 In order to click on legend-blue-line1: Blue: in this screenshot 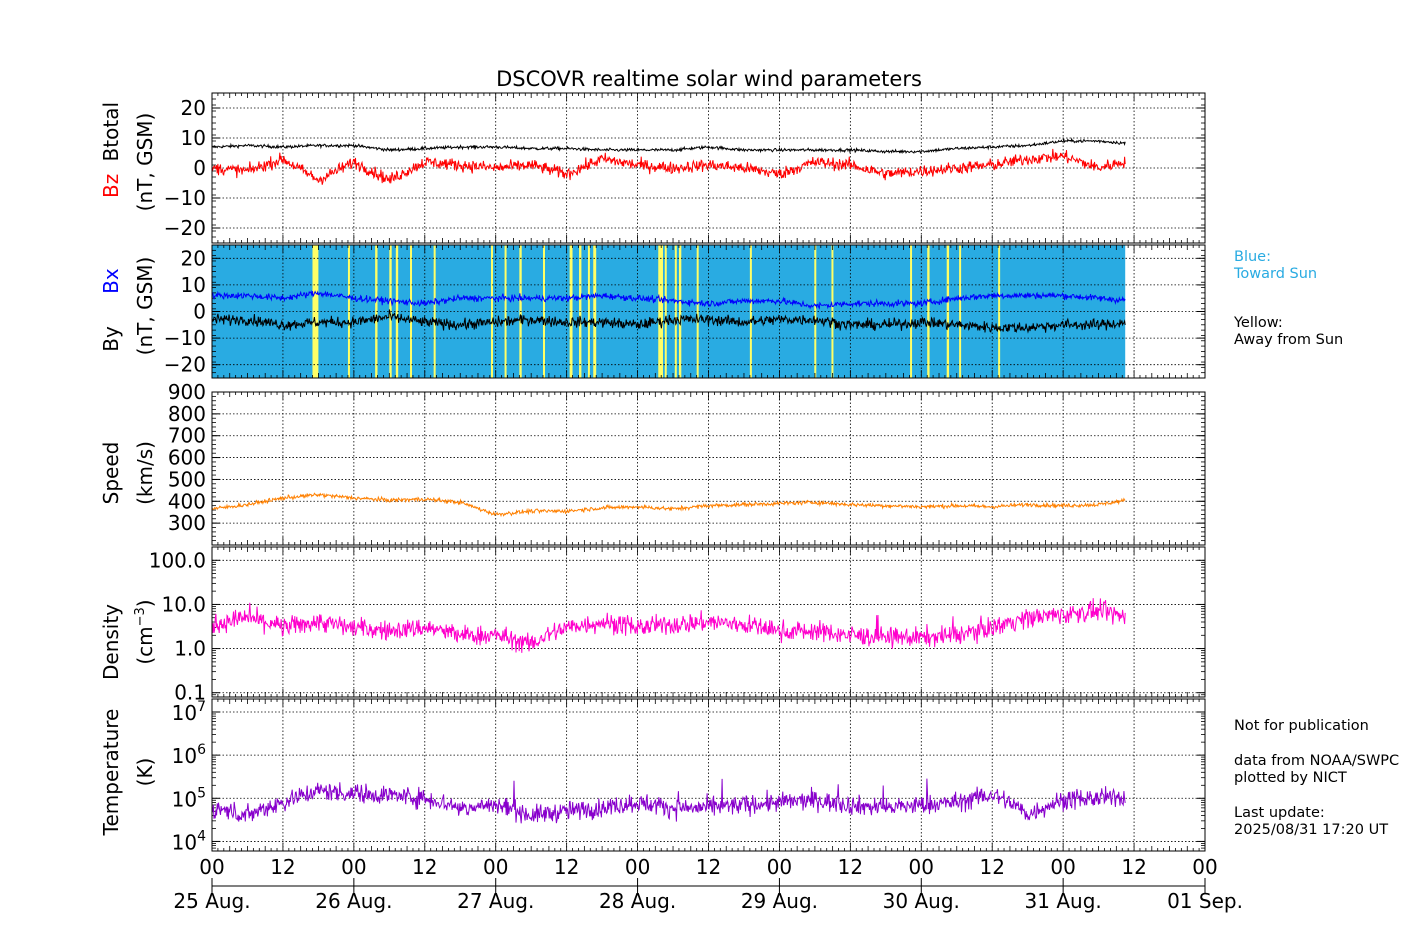, I will do `click(1252, 257)`.